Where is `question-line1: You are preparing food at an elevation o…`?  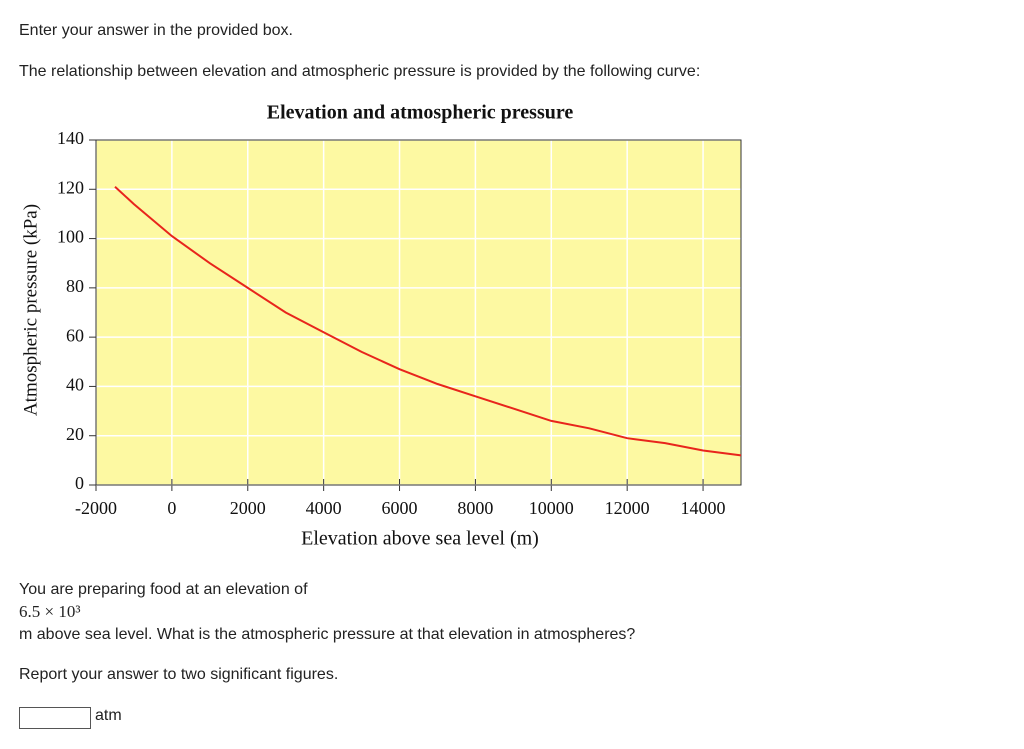
question-line1: You are preparing food at an elevation o… is located at coordinates (163, 589).